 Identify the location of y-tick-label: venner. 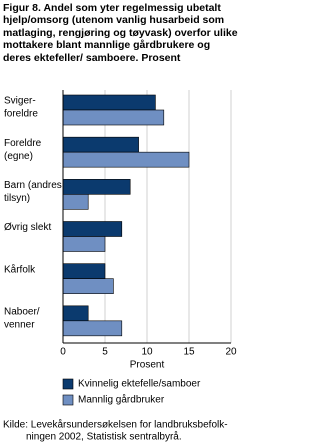
(19, 324).